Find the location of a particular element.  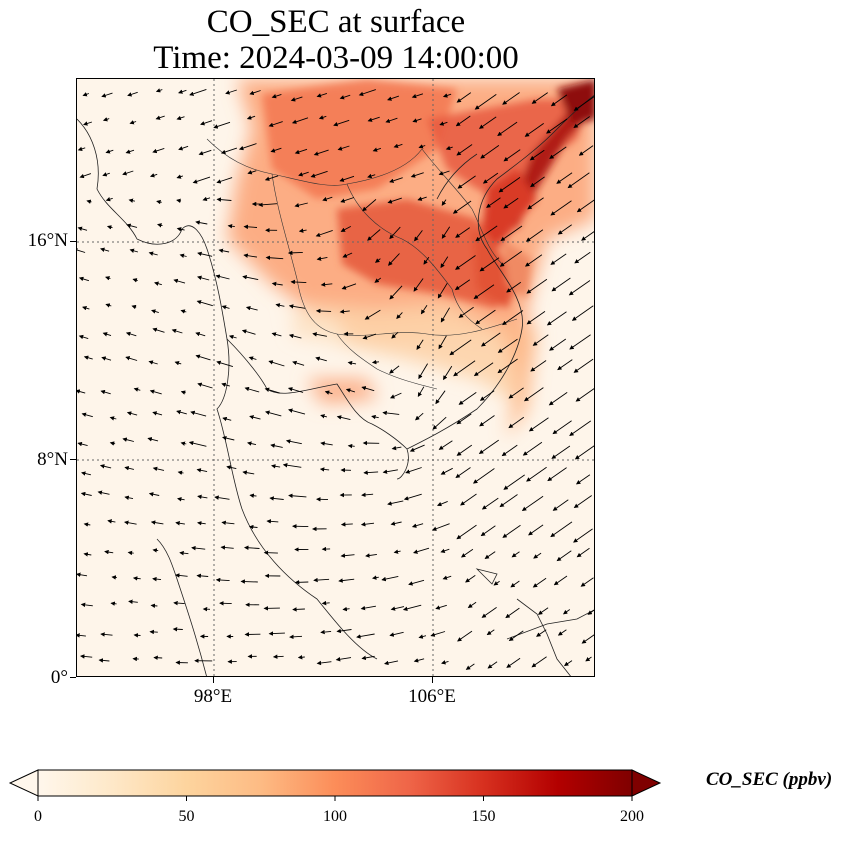

colorbar-max-extend-arrow is located at coordinates (646, 783).